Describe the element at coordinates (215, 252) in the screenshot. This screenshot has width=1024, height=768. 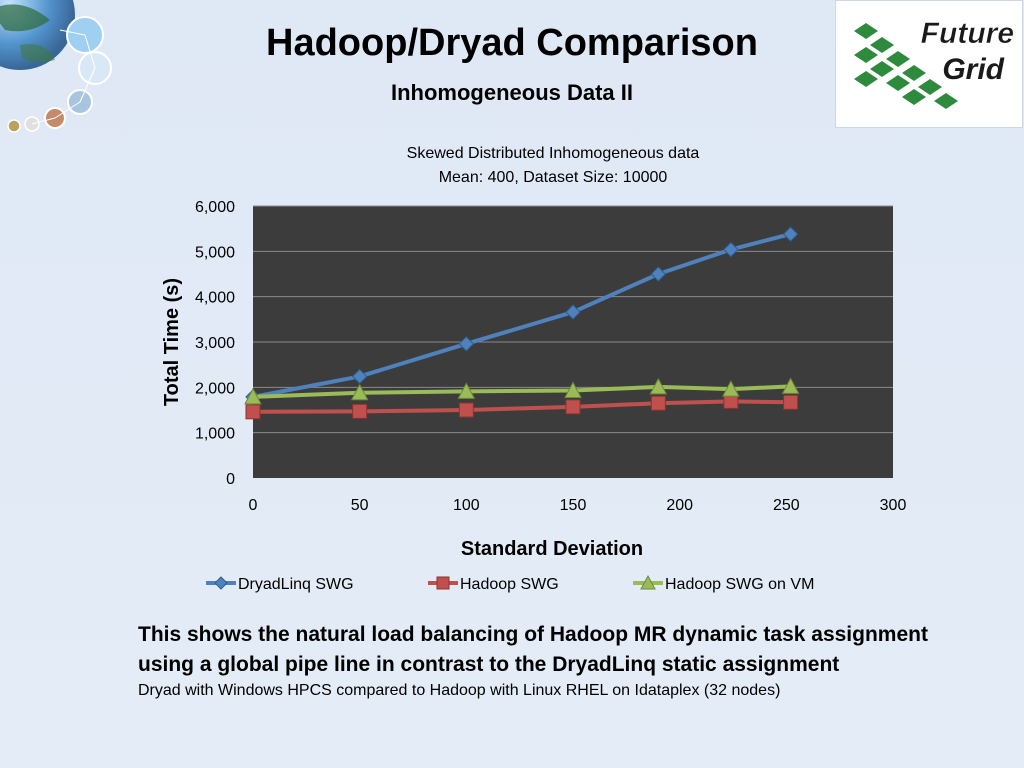
I see `y-tick-label: 5,000` at that location.